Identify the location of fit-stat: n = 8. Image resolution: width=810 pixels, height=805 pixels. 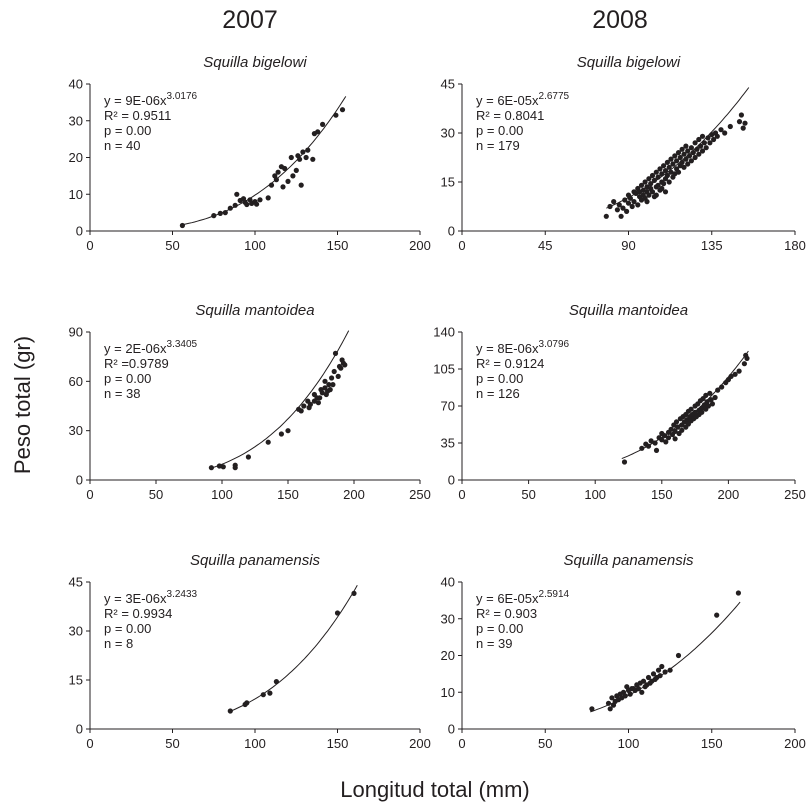
(118, 643).